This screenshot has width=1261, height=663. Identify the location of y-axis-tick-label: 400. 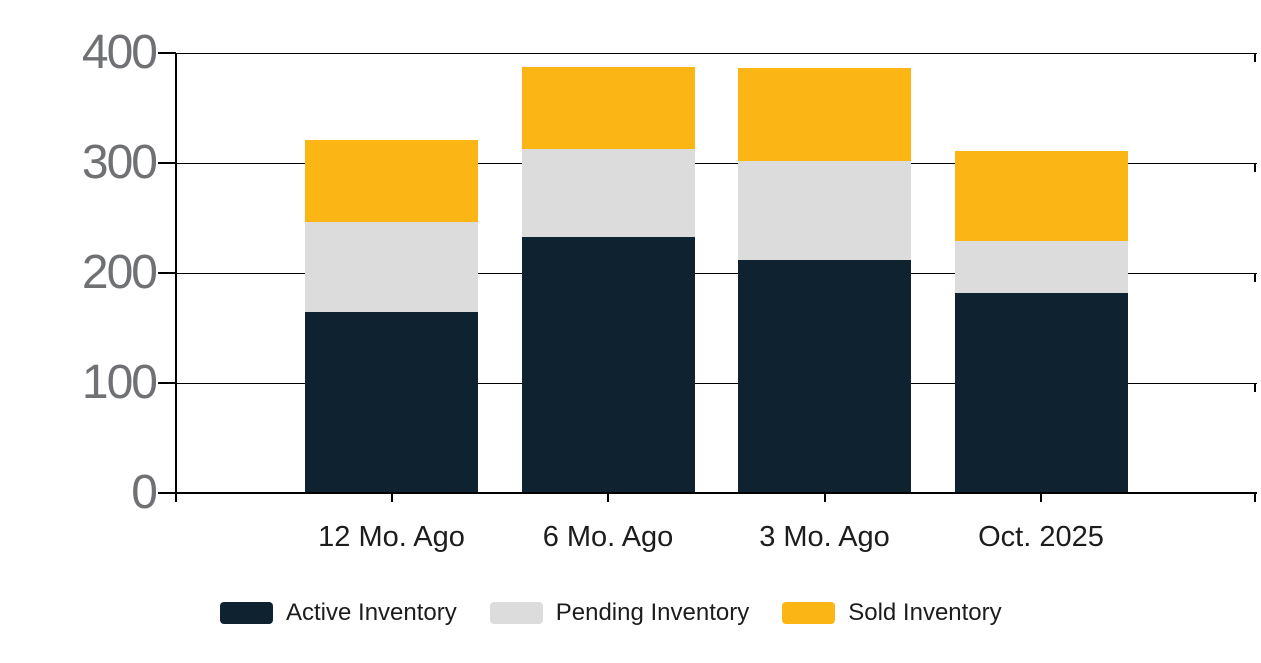
(119, 52).